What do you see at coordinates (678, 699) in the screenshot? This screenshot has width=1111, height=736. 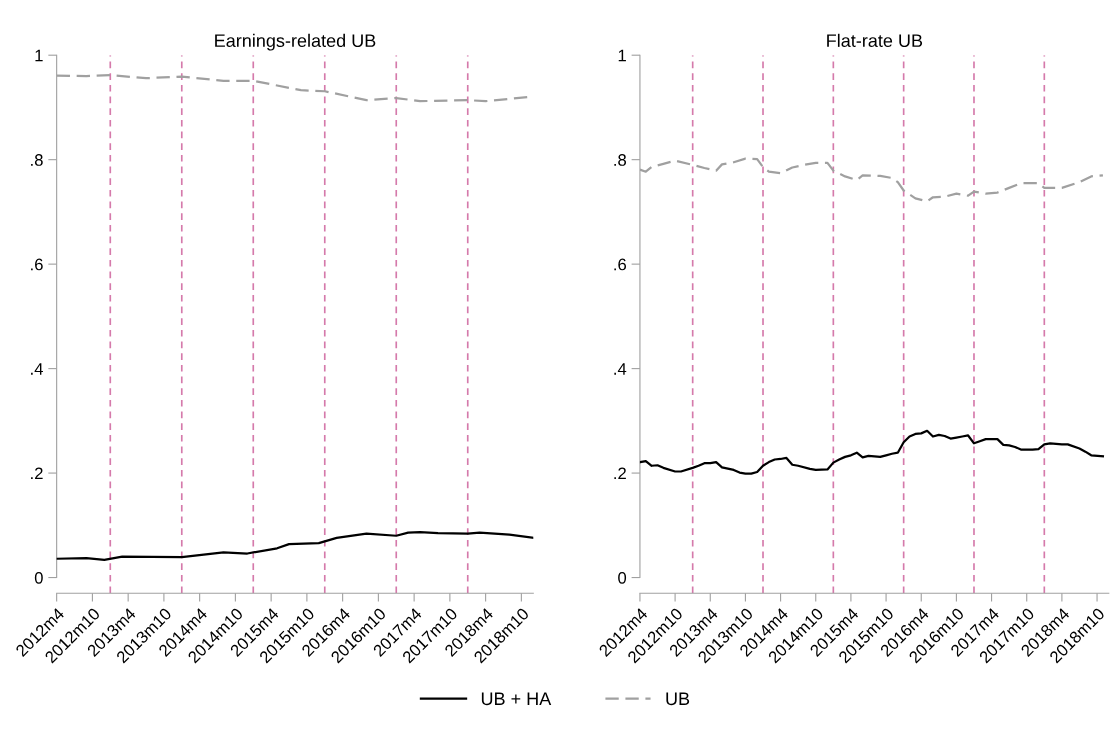 I see `legend-label: UB` at bounding box center [678, 699].